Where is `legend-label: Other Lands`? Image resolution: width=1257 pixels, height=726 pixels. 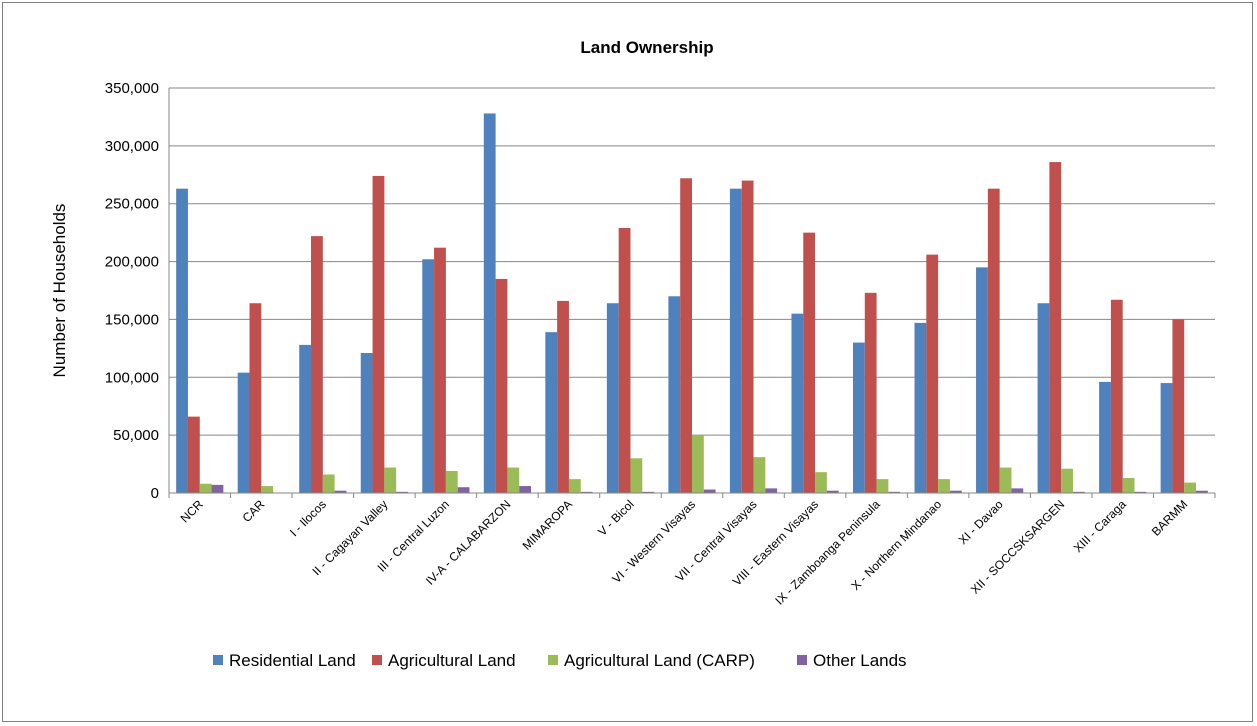
legend-label: Other Lands is located at coordinates (860, 660).